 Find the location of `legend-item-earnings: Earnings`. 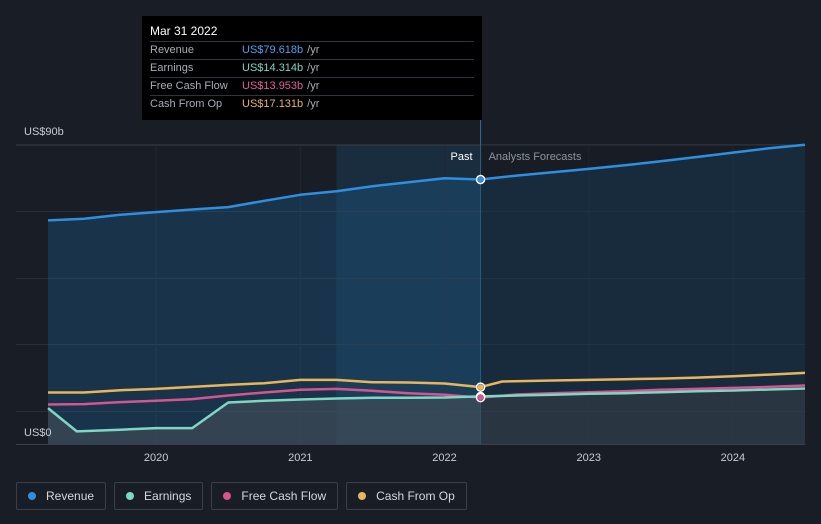

legend-item-earnings: Earnings is located at coordinates (159, 496).